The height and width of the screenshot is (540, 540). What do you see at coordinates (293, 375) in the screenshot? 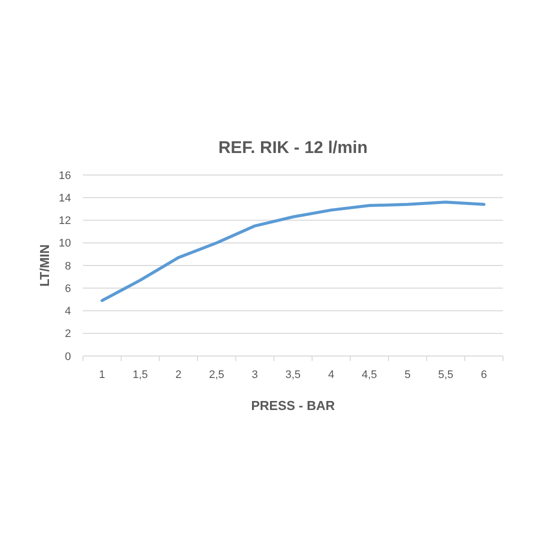
I see `x-tick-label: 3,5` at bounding box center [293, 375].